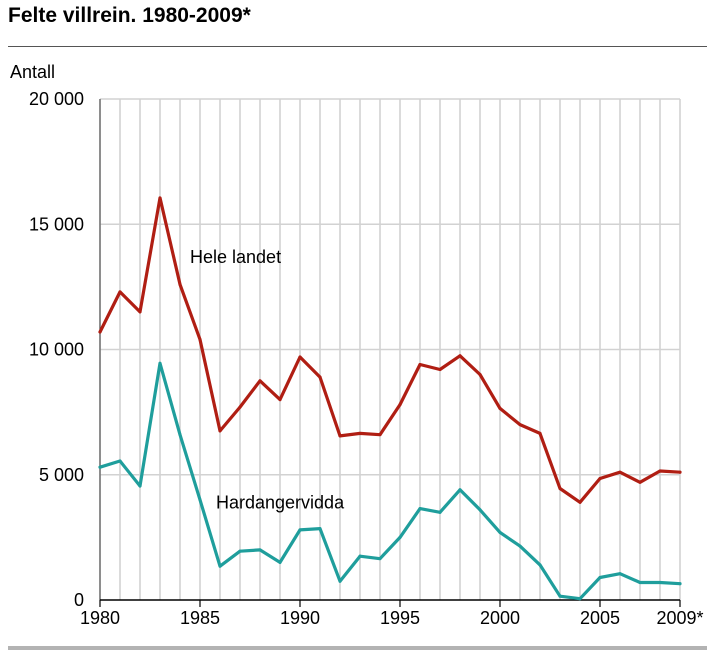  Describe the element at coordinates (56, 224) in the screenshot. I see `y-tick-label: 15 000` at that location.